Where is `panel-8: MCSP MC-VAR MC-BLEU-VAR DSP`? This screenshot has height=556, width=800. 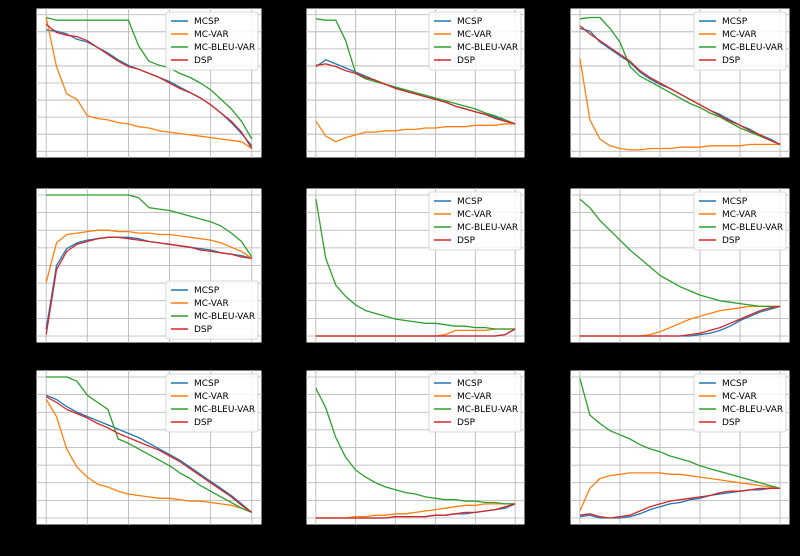 panel-8: MCSP MC-VAR MC-BLEU-VAR DSP is located at coordinates (414, 449).